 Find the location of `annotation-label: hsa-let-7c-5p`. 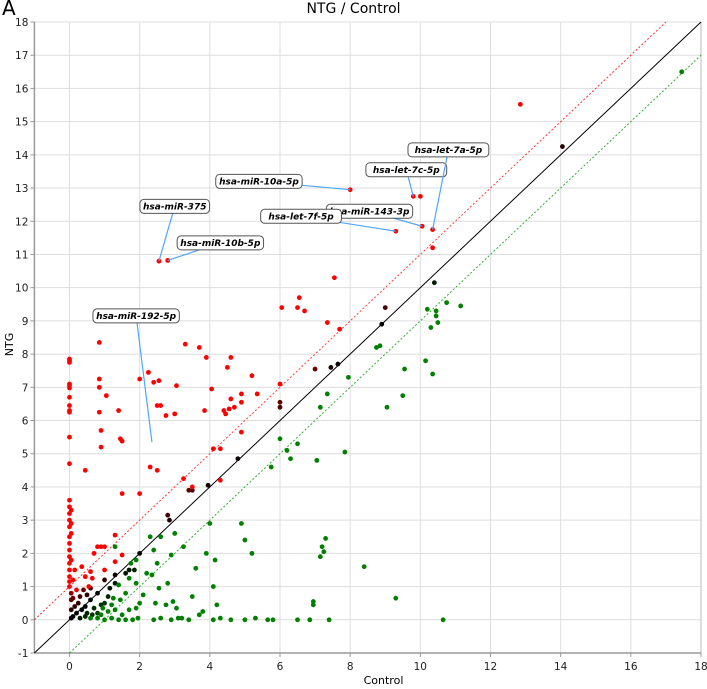

annotation-label: hsa-let-7c-5p is located at coordinates (406, 171).